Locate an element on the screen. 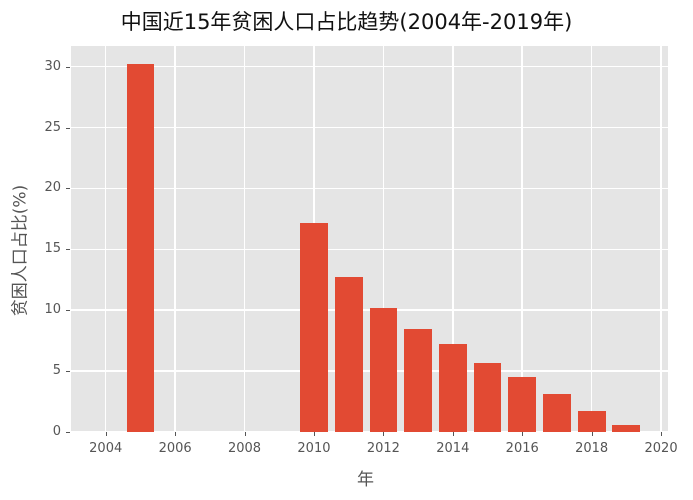 The height and width of the screenshot is (500, 693). bar-2015 is located at coordinates (487, 397).